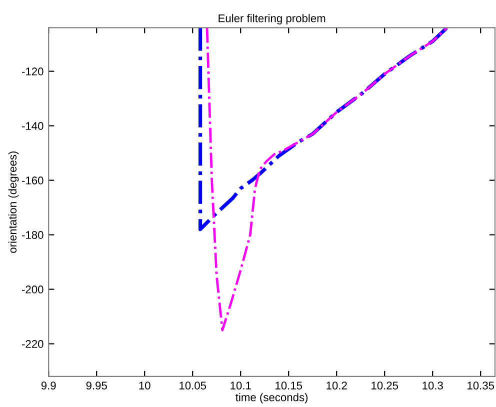 Image resolution: width=496 pixels, height=407 pixels. What do you see at coordinates (13, 202) in the screenshot?
I see `y-axis-title: orientation (degrees)` at bounding box center [13, 202].